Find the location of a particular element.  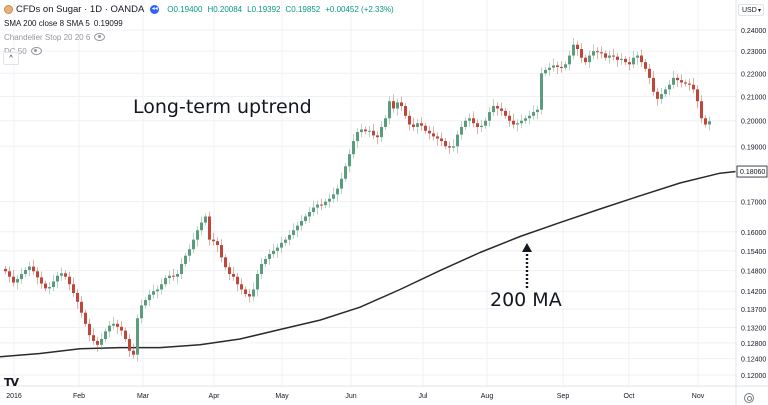

svg-text: 0.13700 is located at coordinates (753, 310).